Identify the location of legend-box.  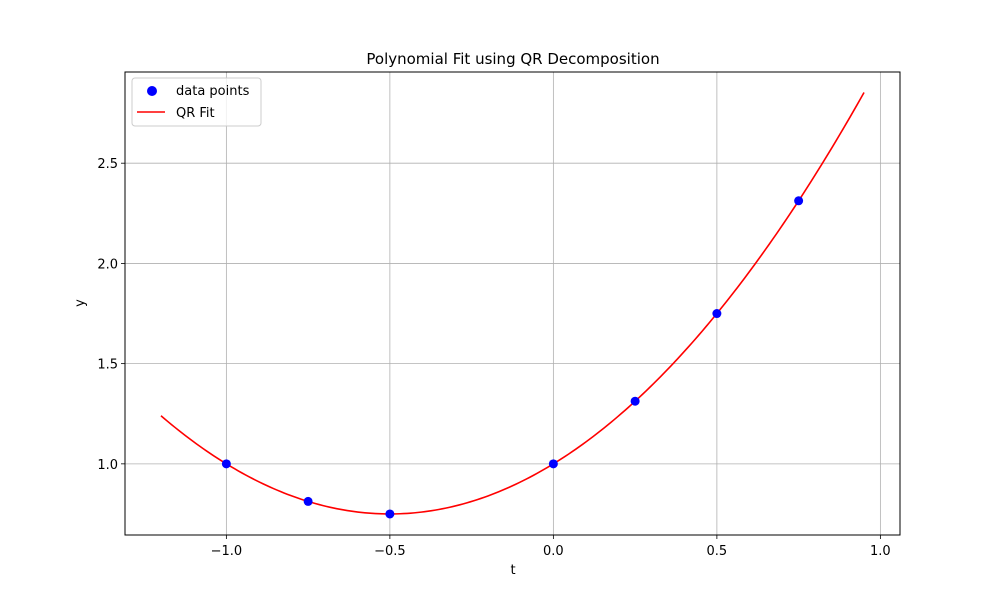
(196, 102).